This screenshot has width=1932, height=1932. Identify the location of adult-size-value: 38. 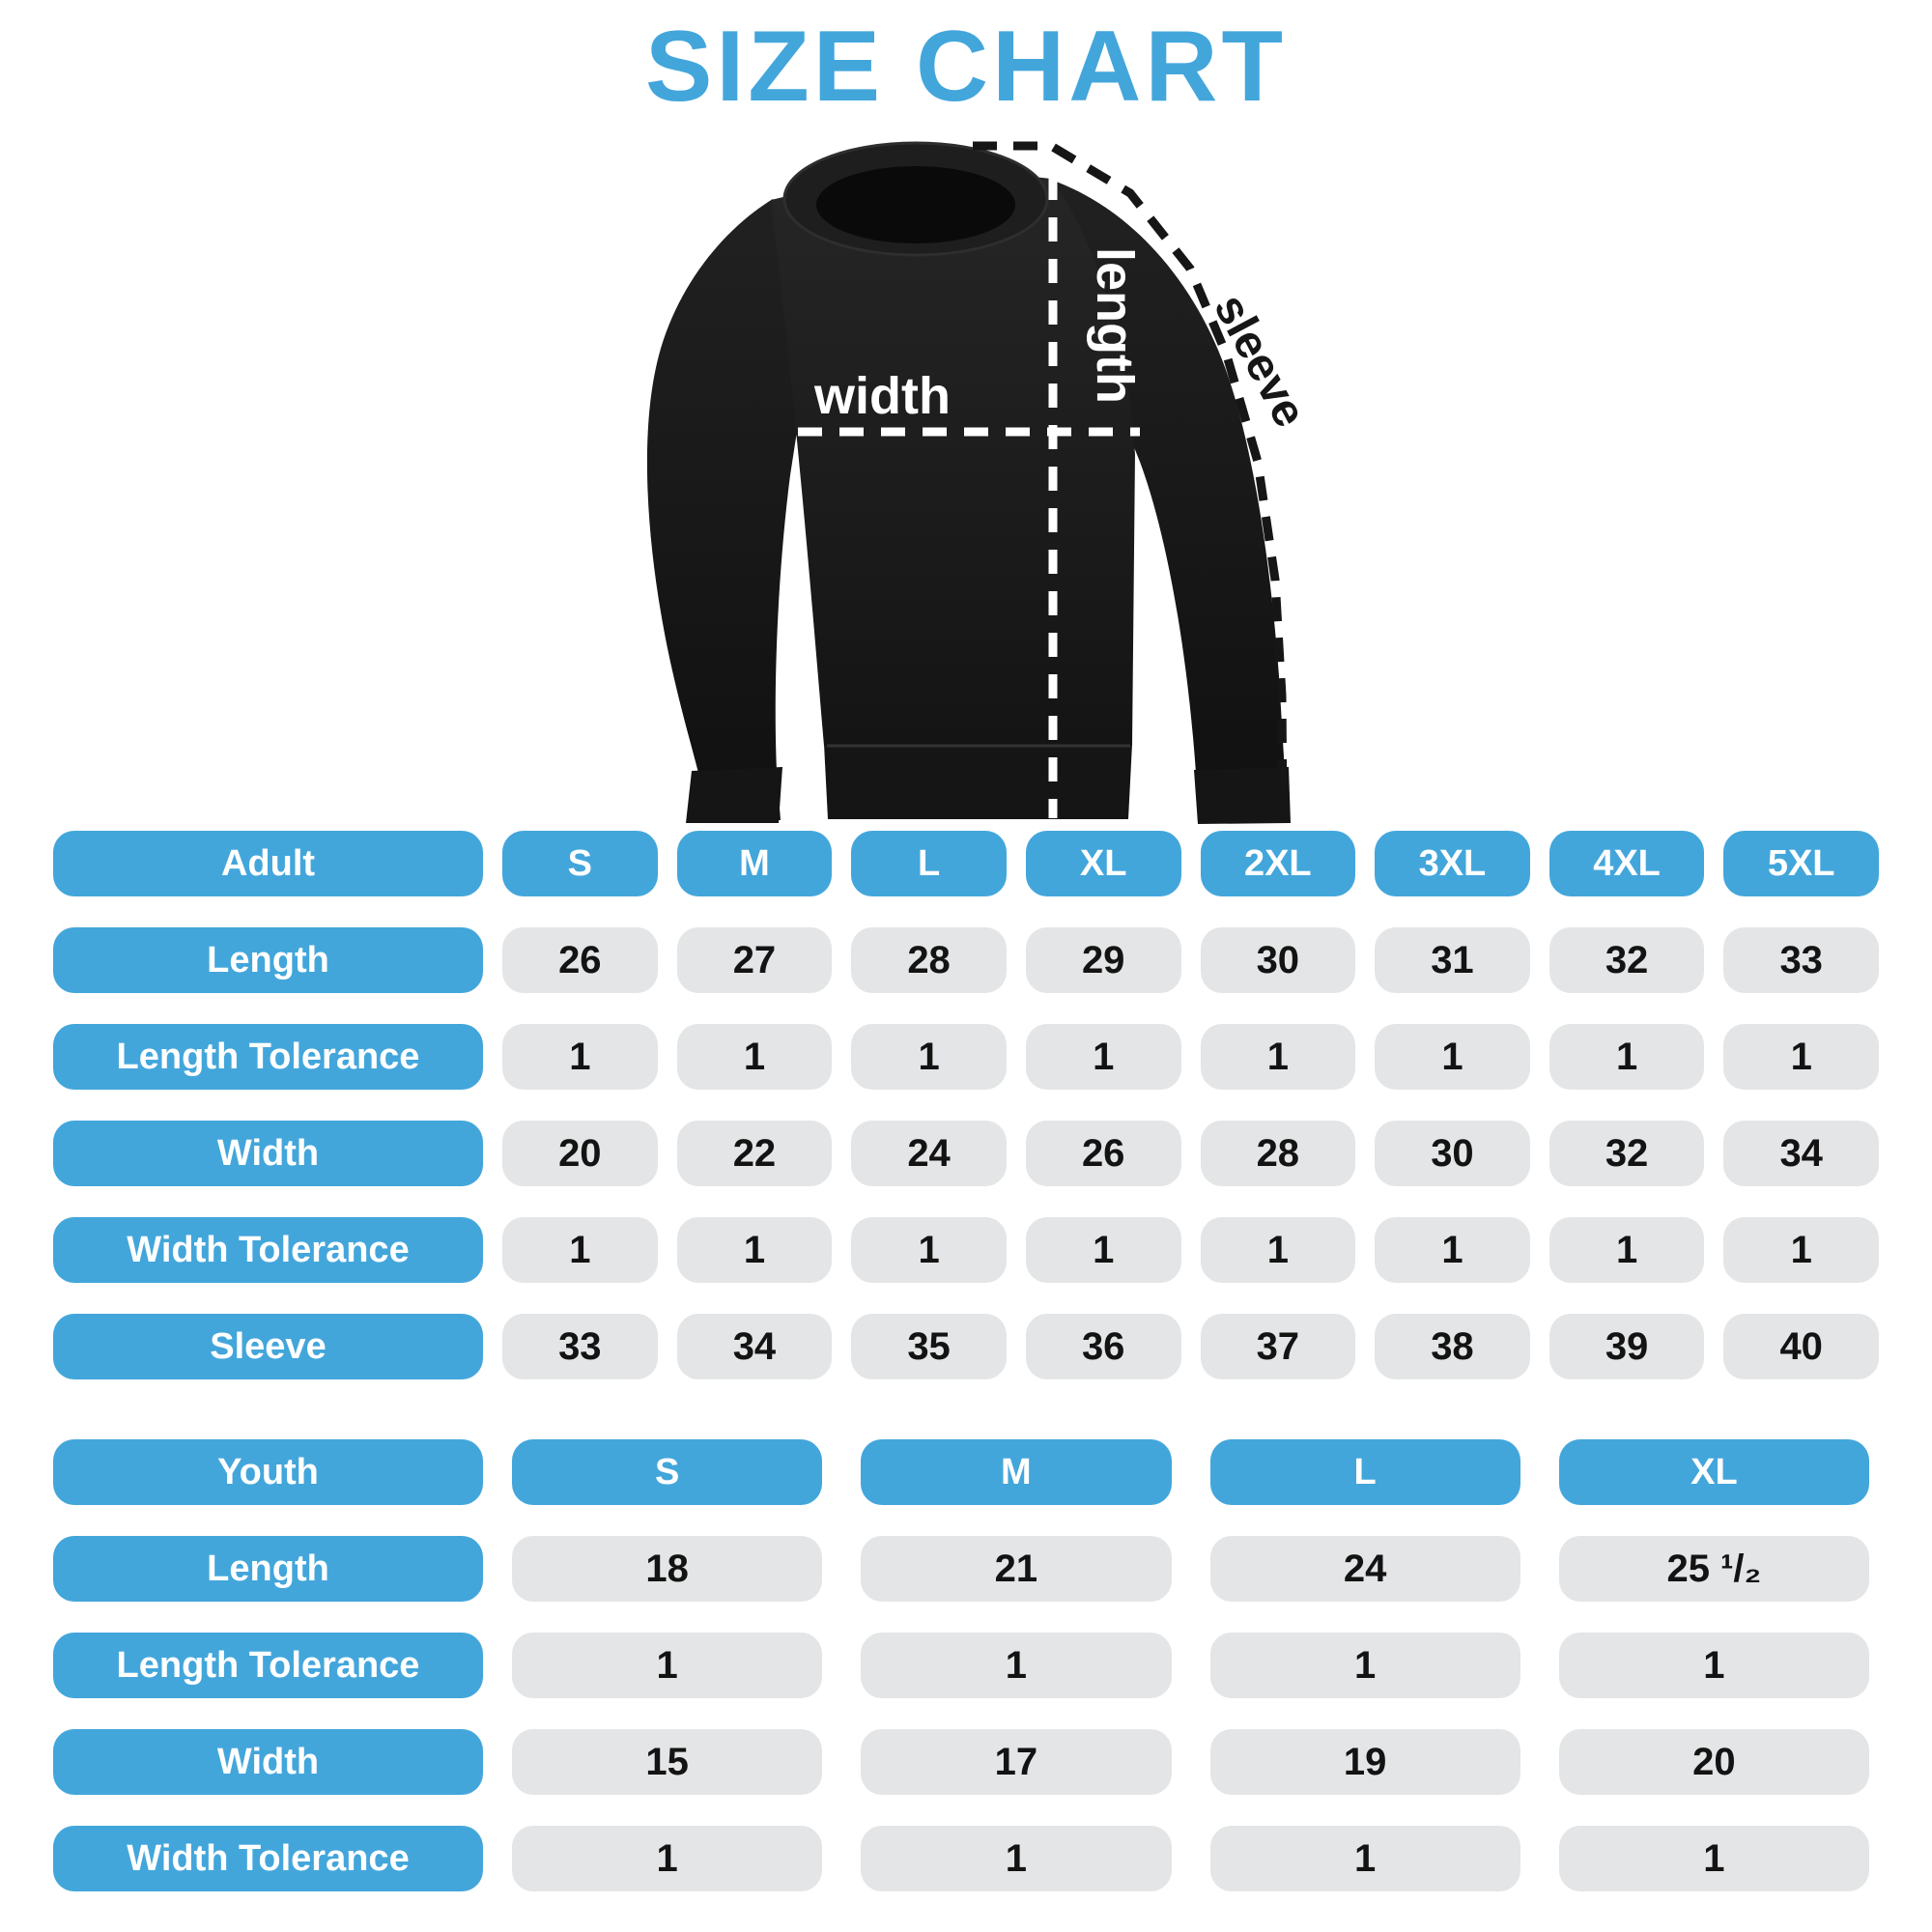
(1452, 1346).